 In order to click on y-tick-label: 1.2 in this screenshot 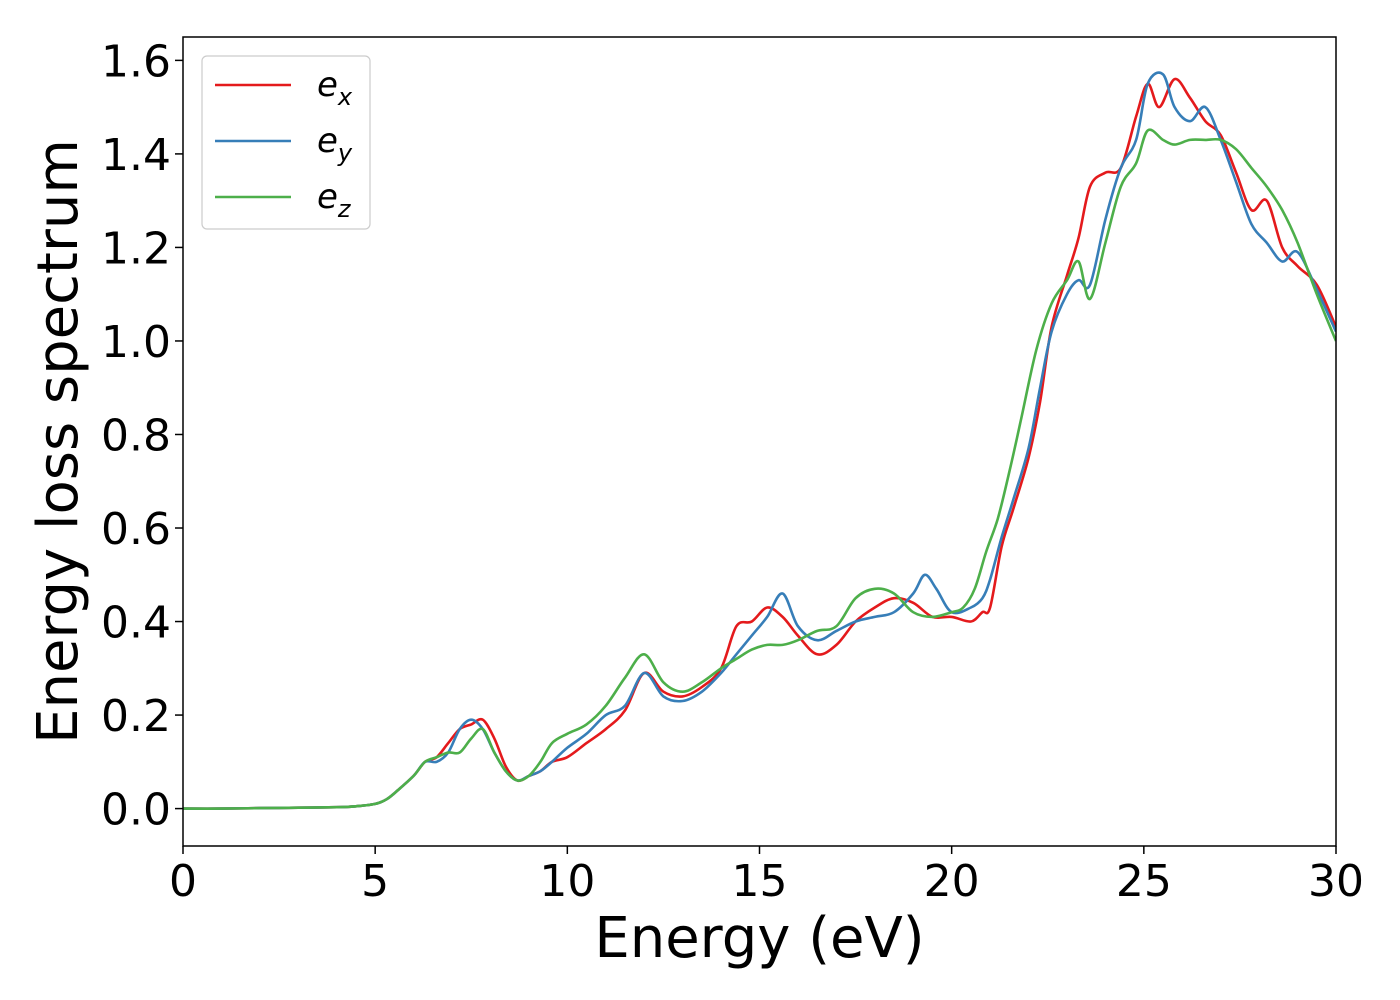, I will do `click(136, 248)`.